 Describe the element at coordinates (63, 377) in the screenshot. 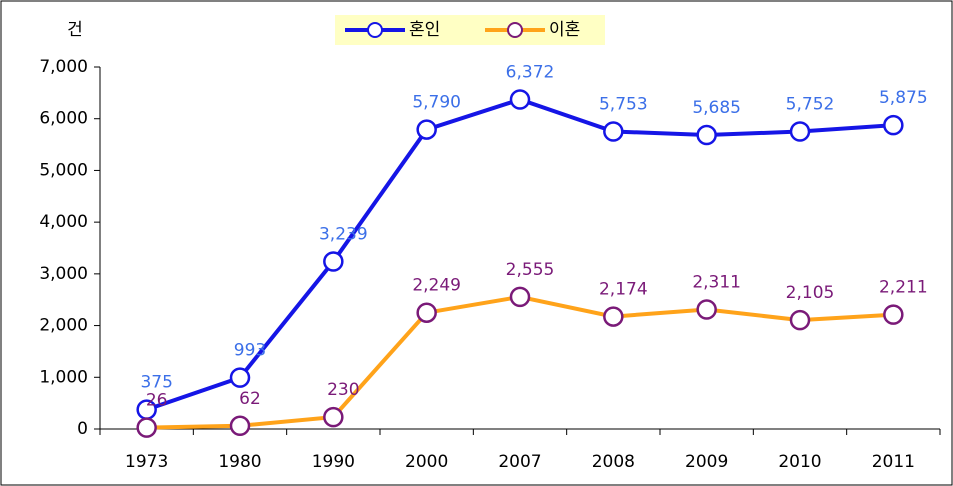

I see `y-tick-label: 1,000` at that location.